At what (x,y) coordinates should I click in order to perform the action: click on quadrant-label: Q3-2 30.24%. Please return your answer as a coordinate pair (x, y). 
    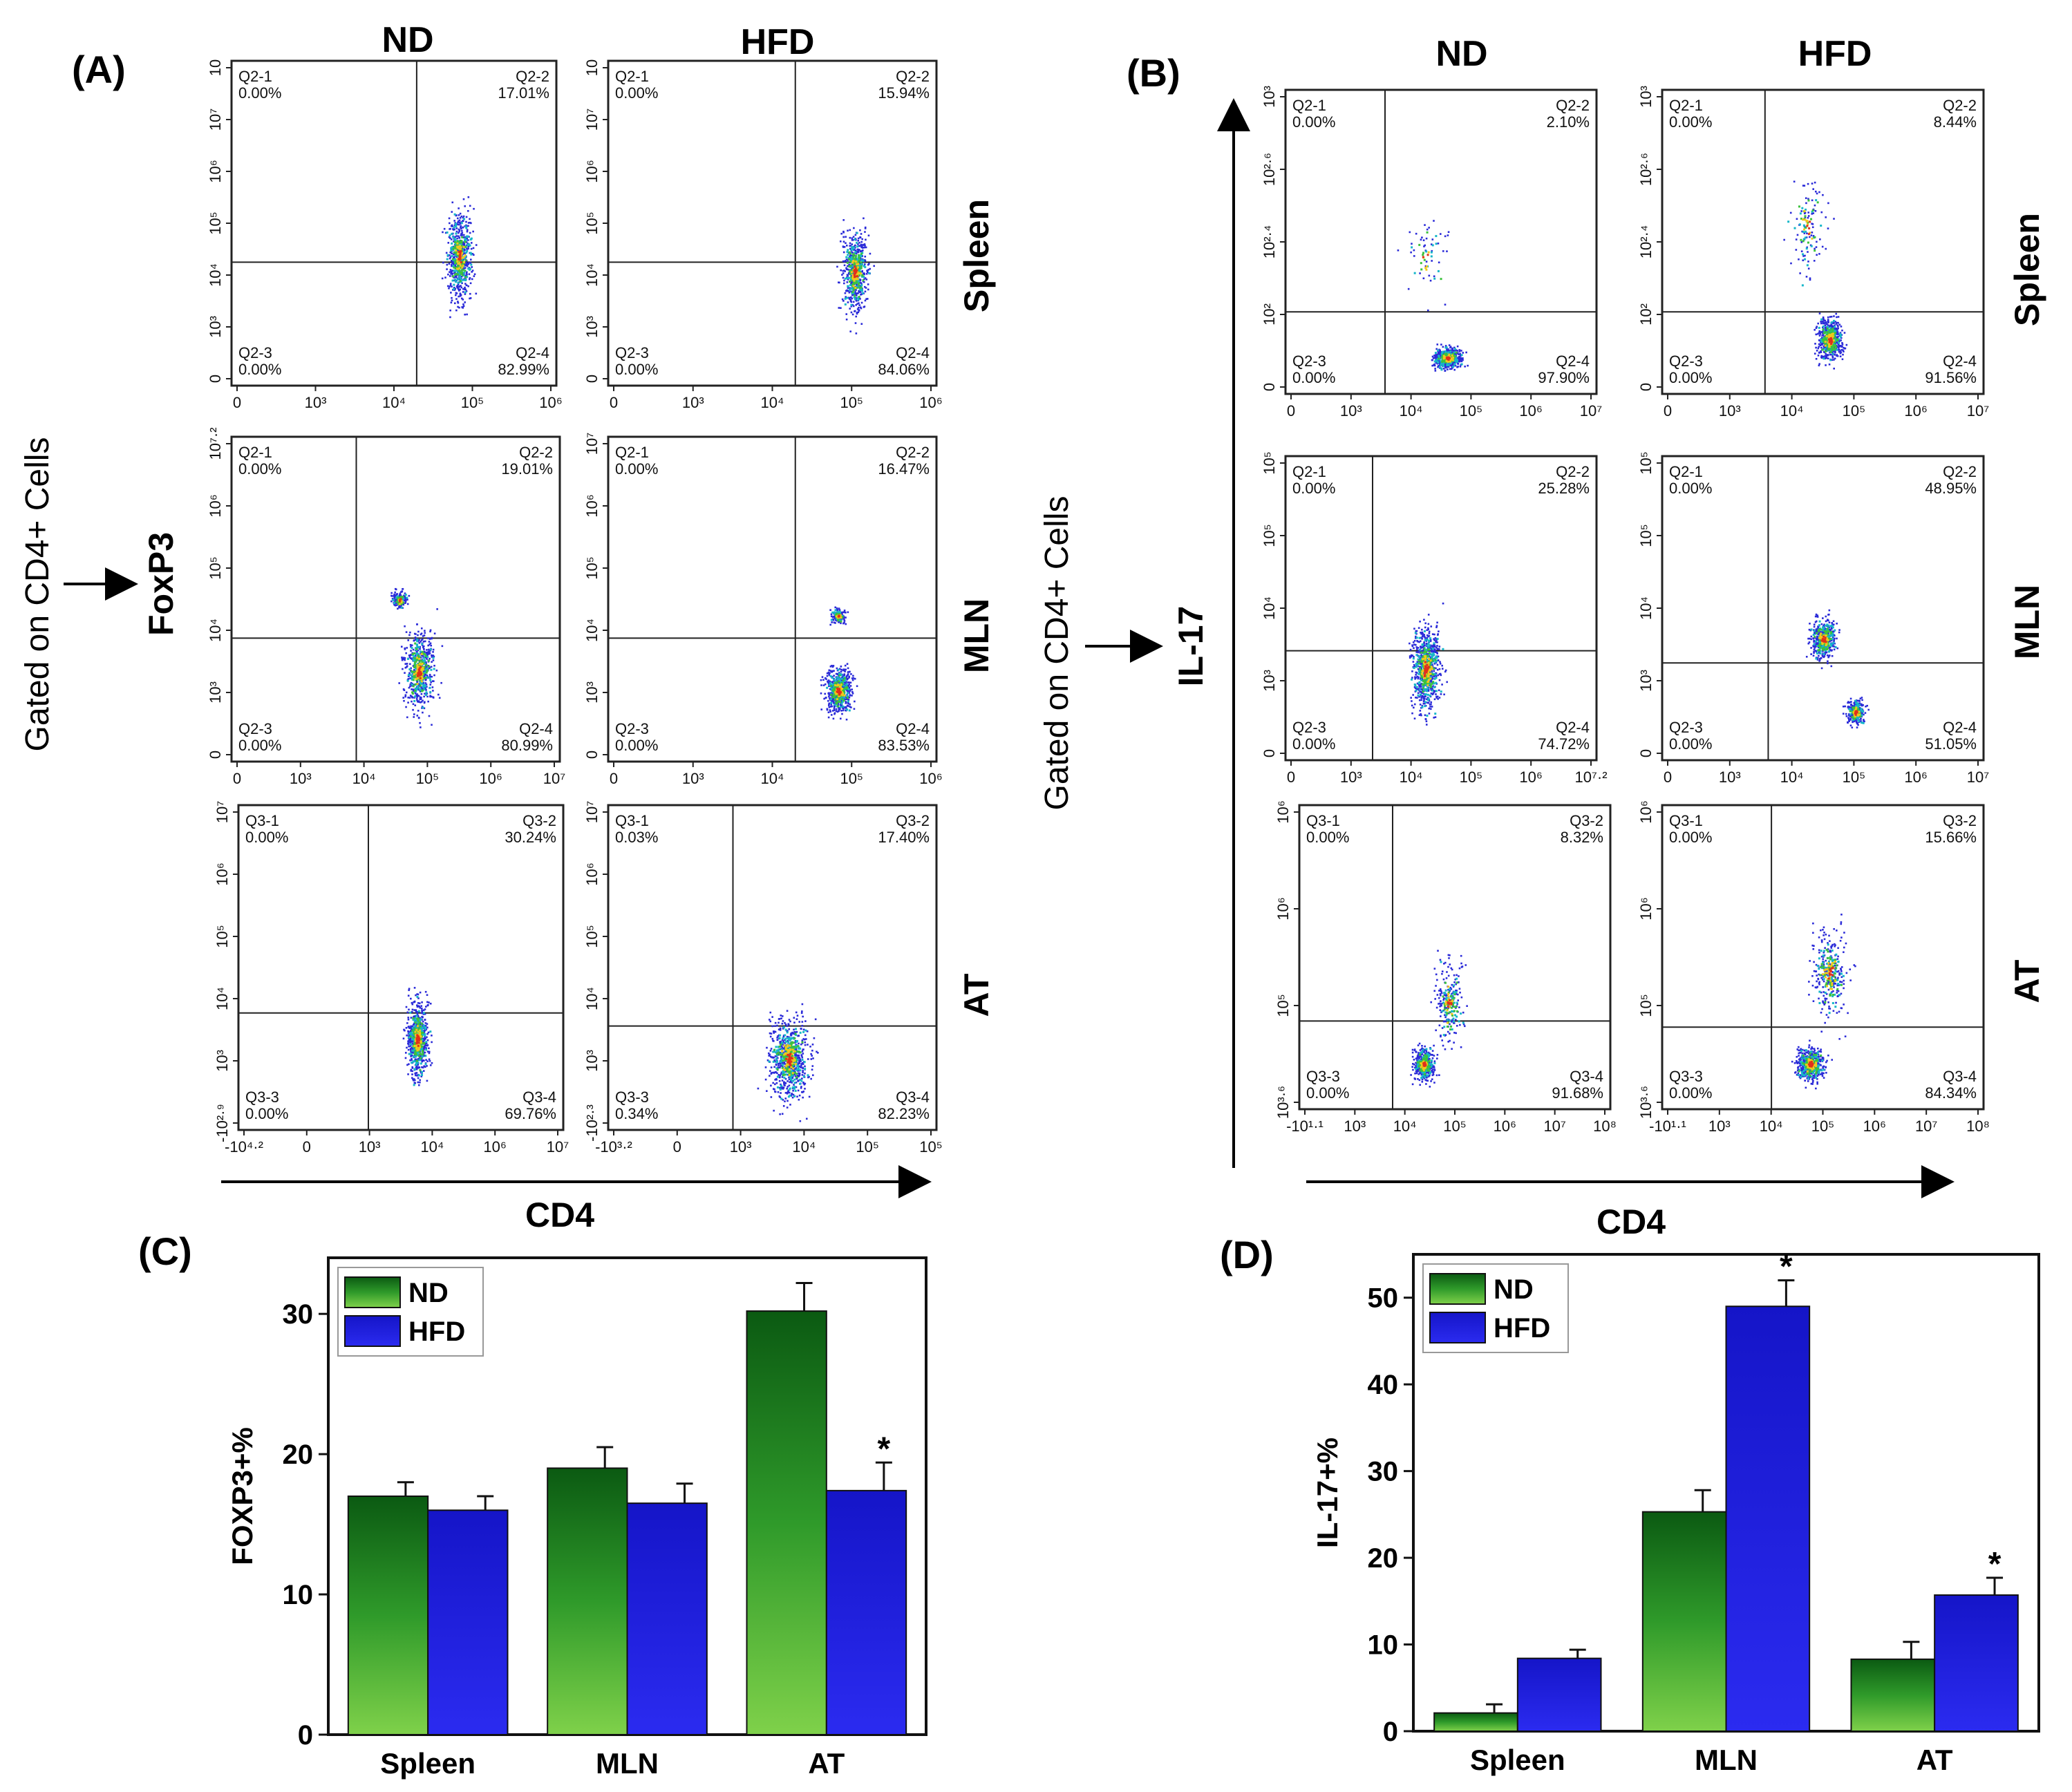
    Looking at the image, I should click on (530, 829).